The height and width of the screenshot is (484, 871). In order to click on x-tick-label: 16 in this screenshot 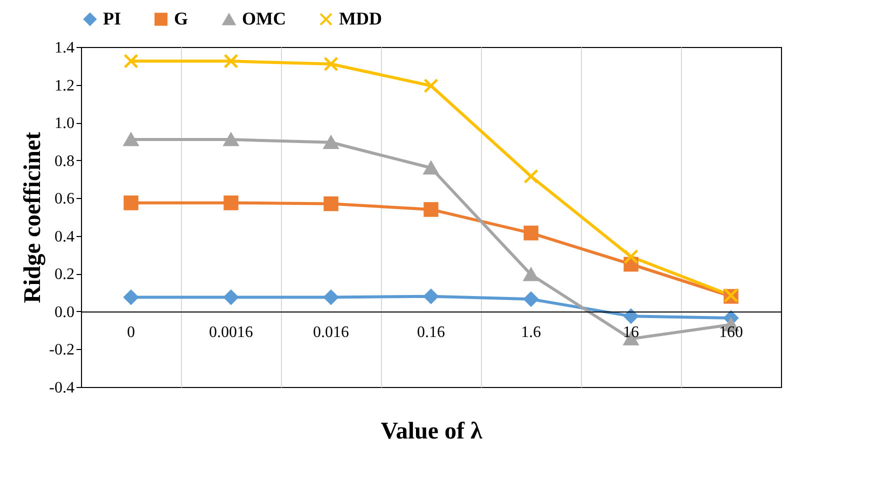, I will do `click(631, 332)`.